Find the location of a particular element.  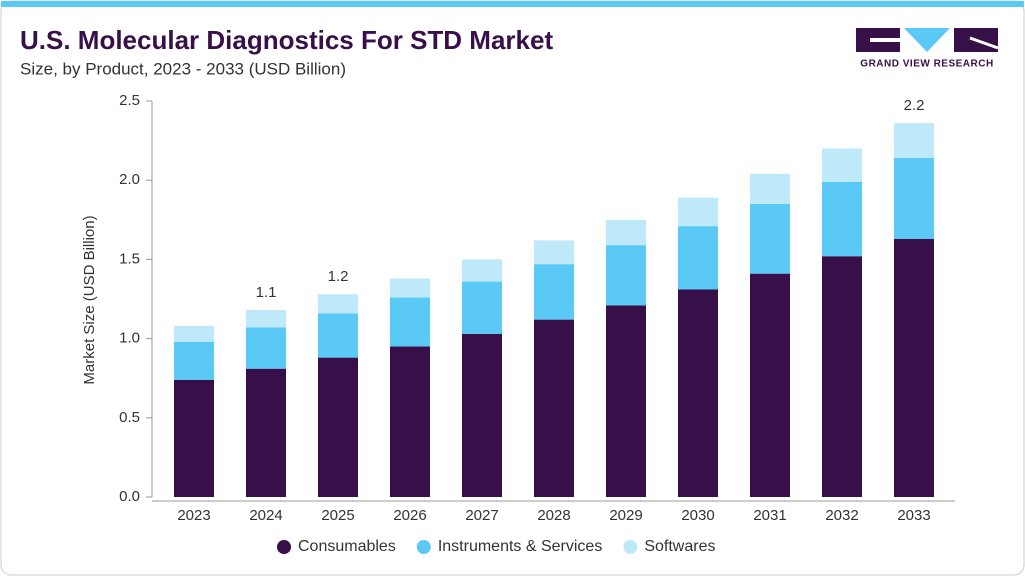

y-tick-label: 0.0 is located at coordinates (129, 496).